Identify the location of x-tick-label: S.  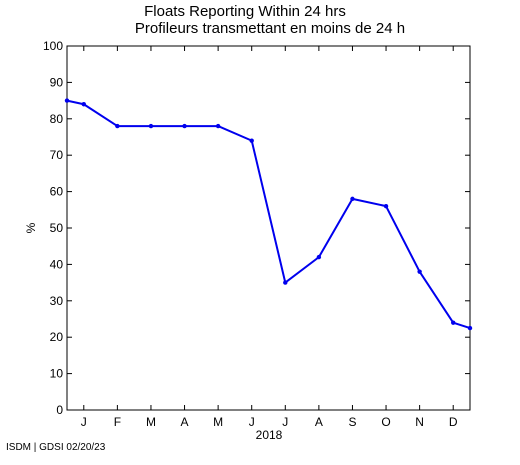
(352, 422).